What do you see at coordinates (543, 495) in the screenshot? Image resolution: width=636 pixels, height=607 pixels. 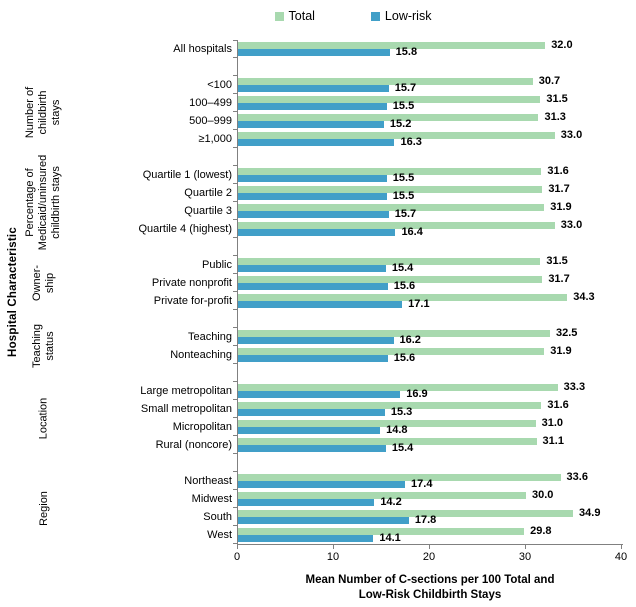 I see `total-value-label: 30.0` at bounding box center [543, 495].